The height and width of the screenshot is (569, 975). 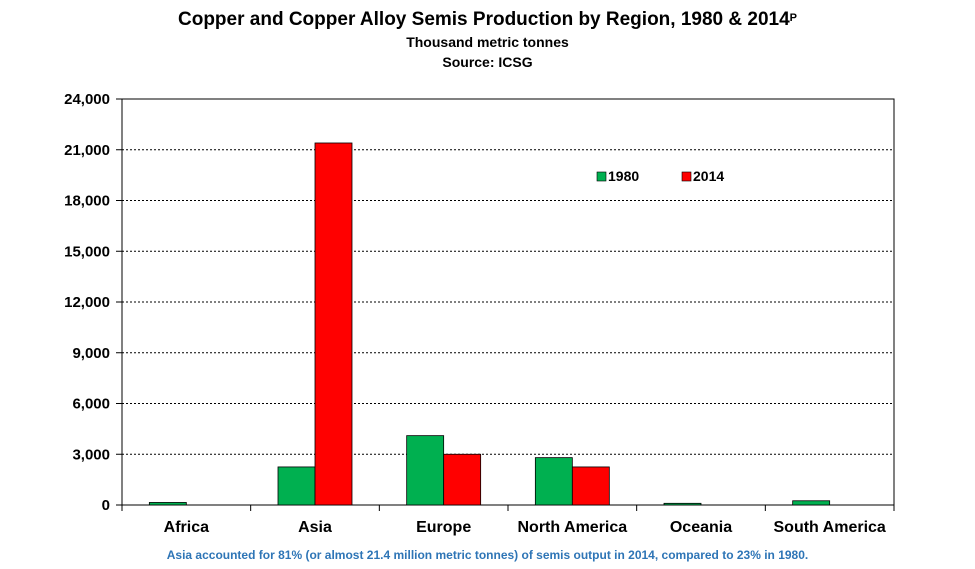 I want to click on x-tick-label: Africa, so click(x=186, y=527).